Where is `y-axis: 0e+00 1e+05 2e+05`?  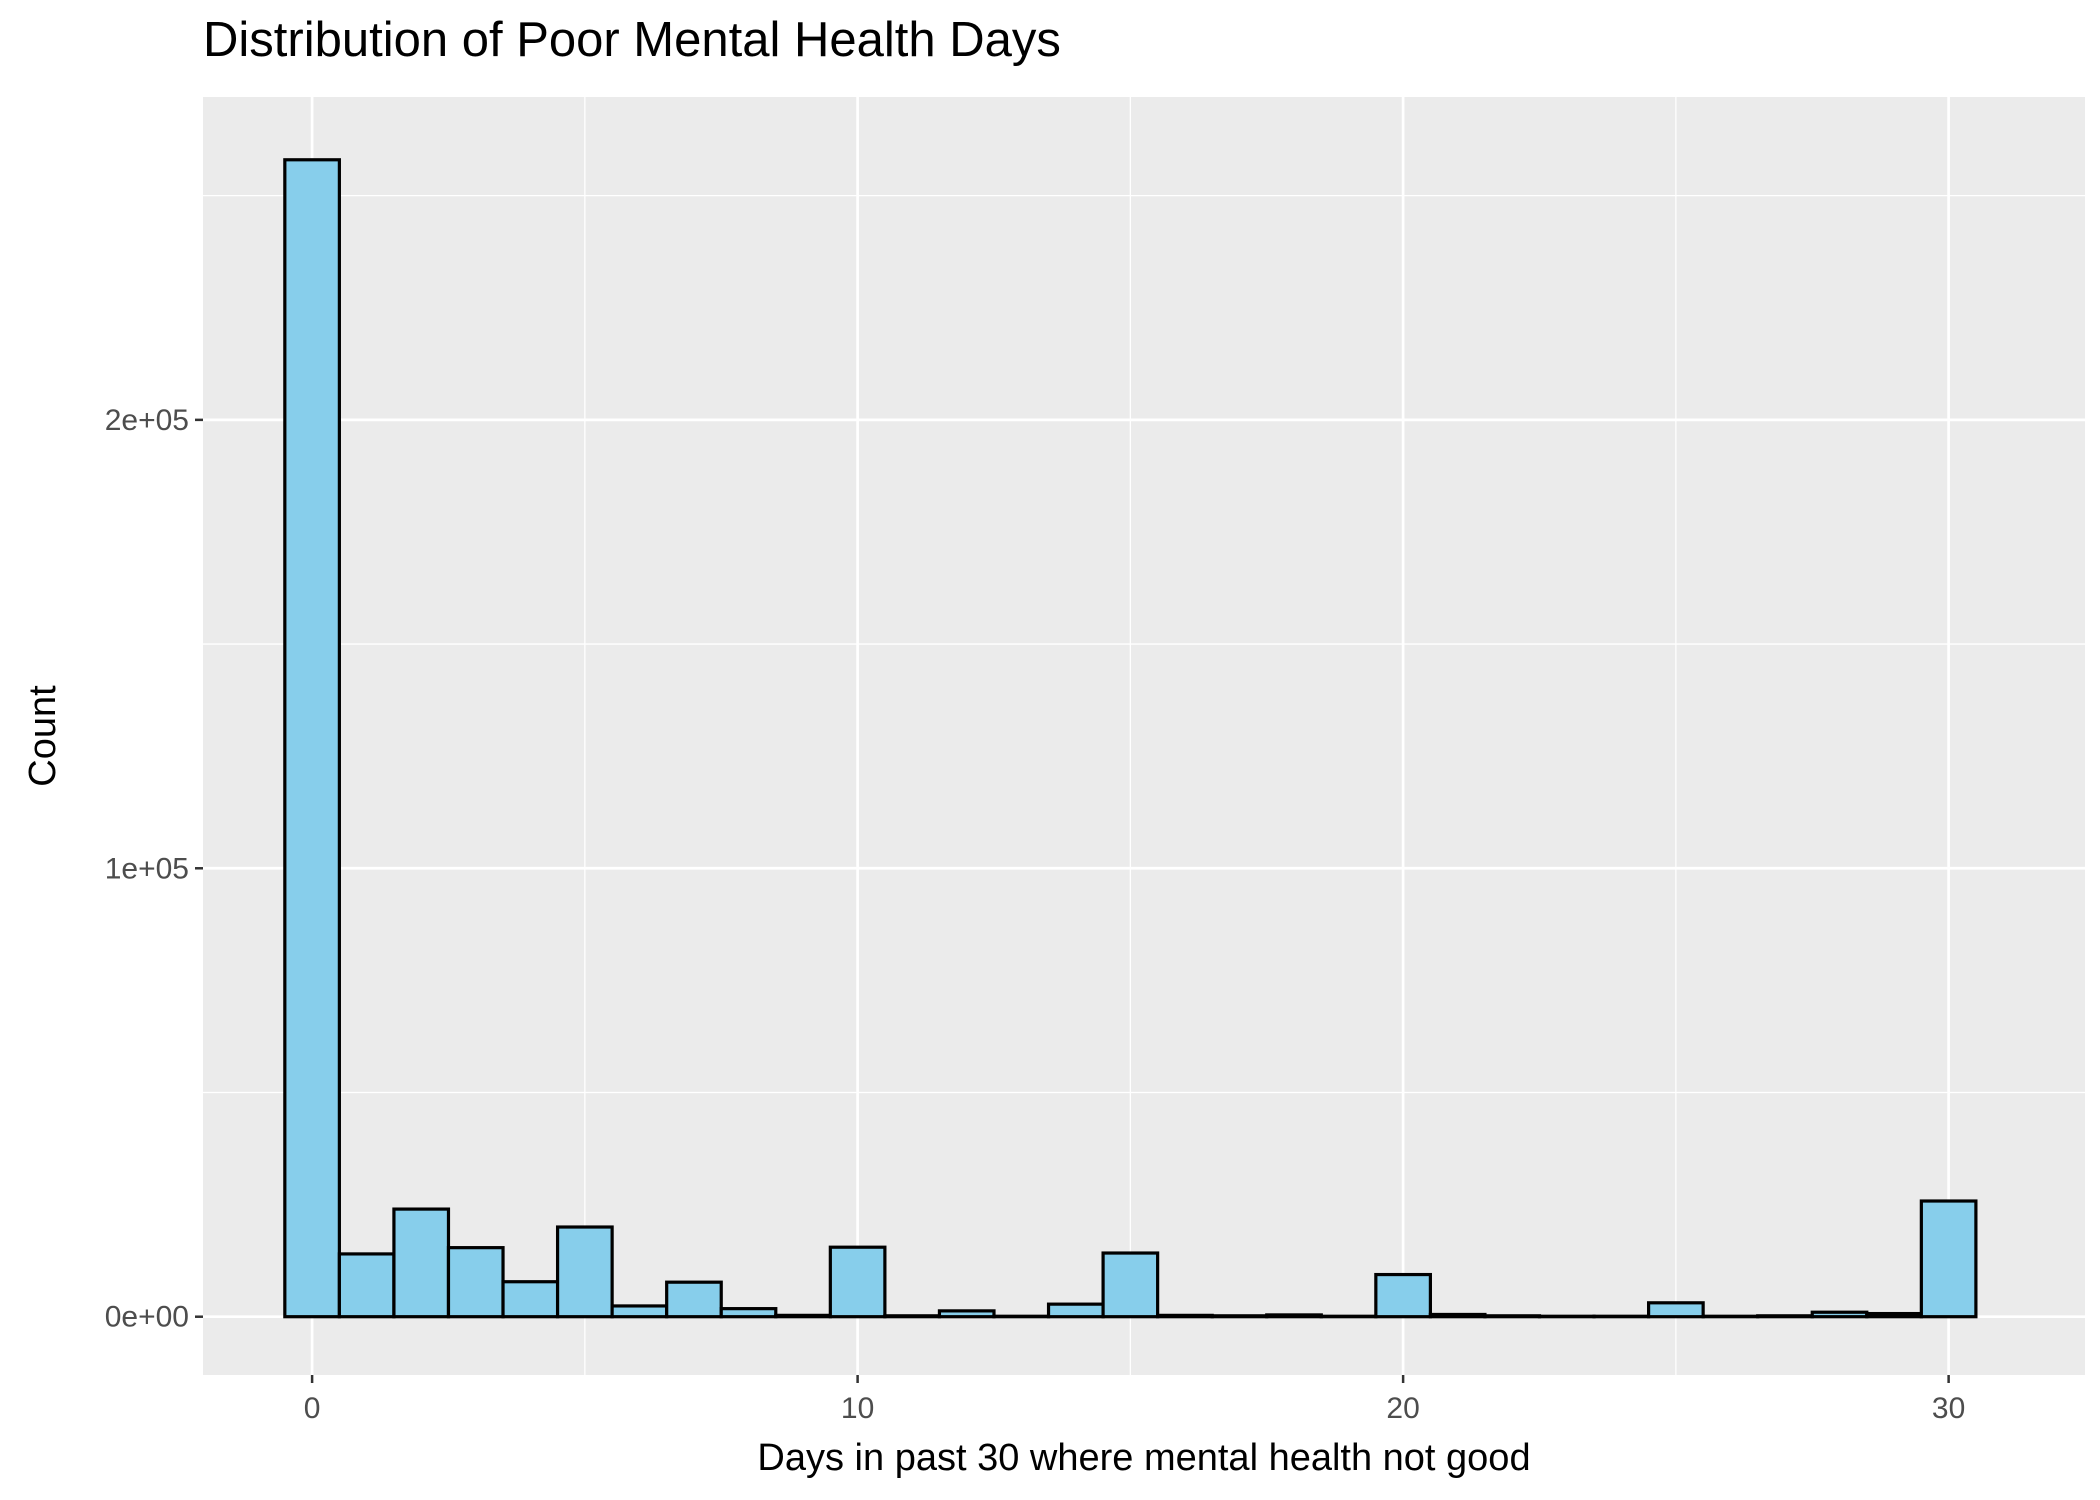
y-axis: 0e+00 1e+05 2e+05 is located at coordinates (154, 869).